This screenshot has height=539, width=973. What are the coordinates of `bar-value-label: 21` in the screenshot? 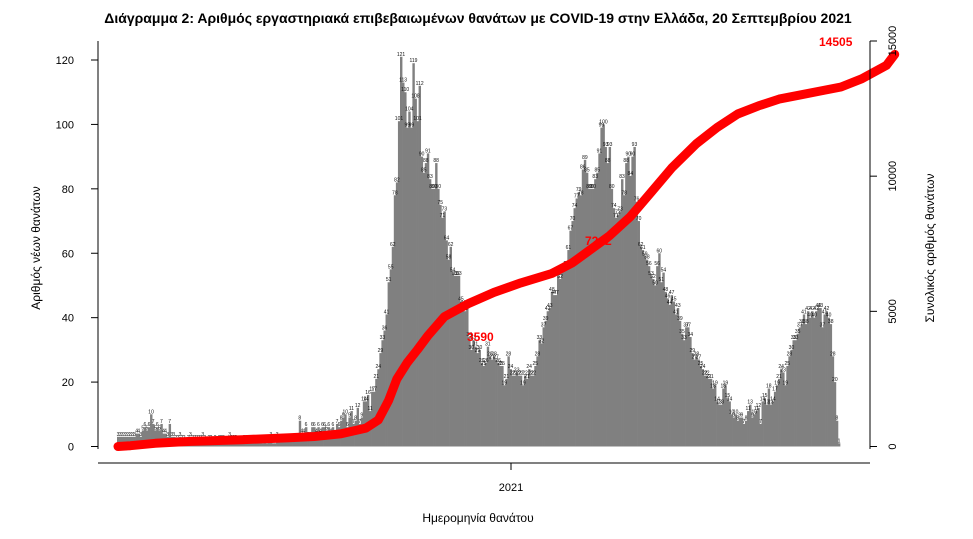 It's located at (779, 377).